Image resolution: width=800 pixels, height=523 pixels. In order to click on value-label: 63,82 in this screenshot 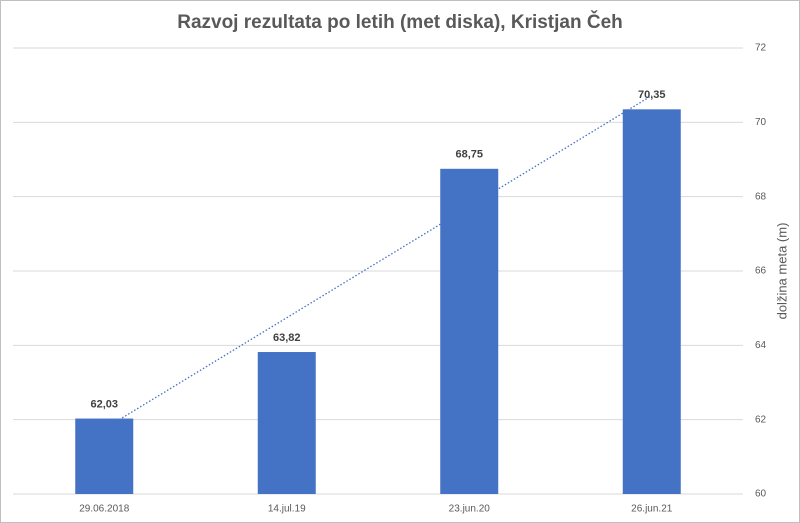, I will do `click(287, 338)`.